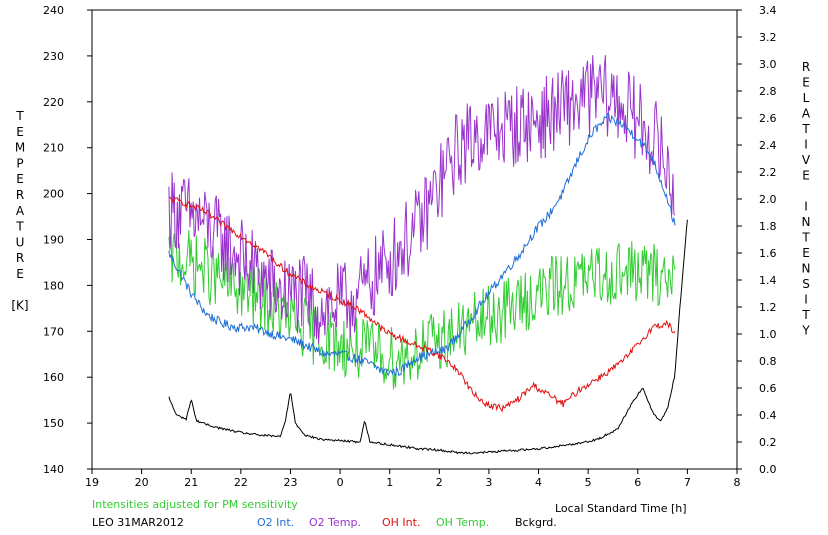 This screenshot has width=828, height=535. I want to click on y-right-tick-label: 2.4, so click(768, 145).